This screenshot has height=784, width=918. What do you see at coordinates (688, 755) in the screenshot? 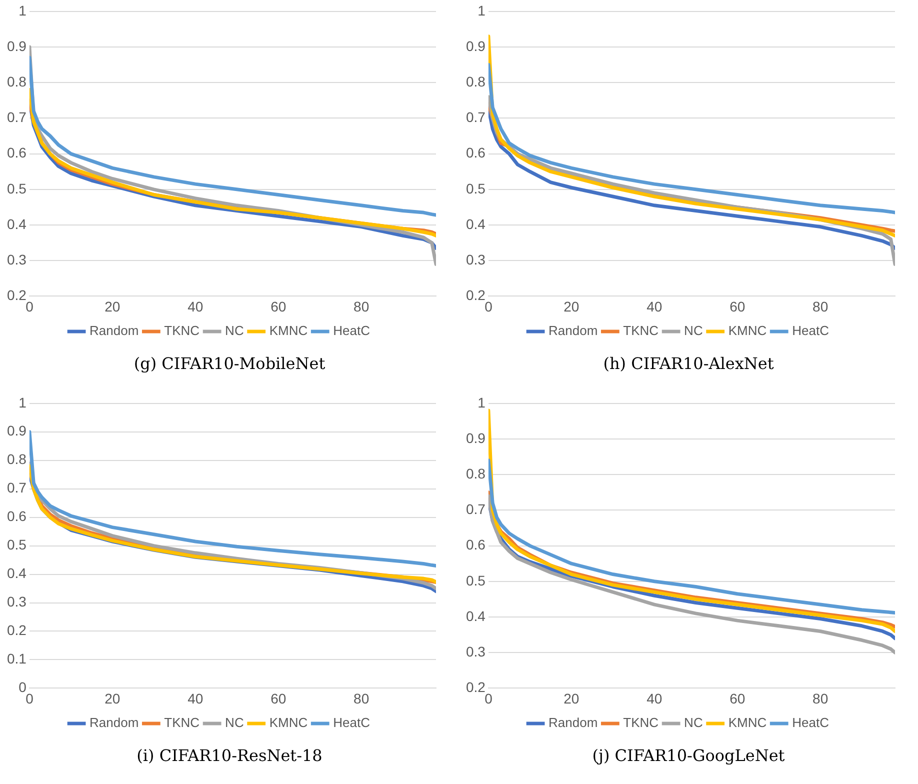
I see `text: (j) CIFAR10-GoogLeNet` at bounding box center [688, 755].